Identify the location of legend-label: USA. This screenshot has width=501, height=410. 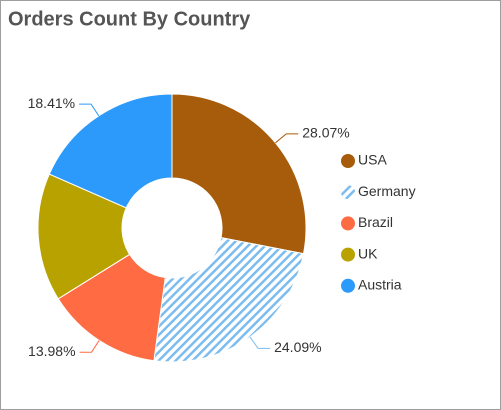
(372, 160).